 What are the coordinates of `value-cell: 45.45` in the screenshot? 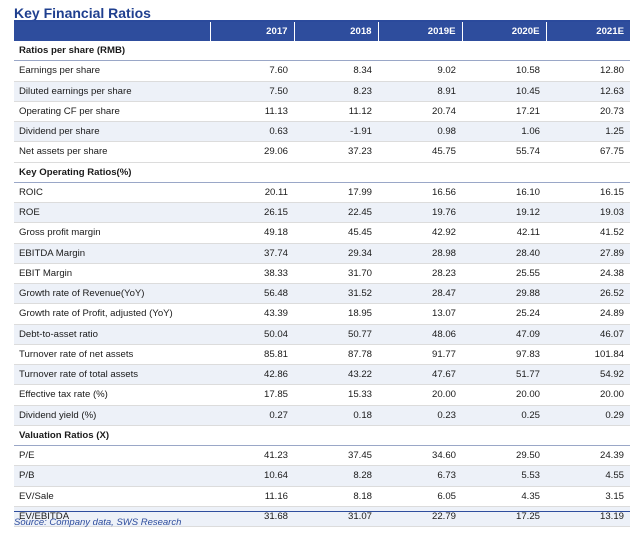 It's located at (336, 233).